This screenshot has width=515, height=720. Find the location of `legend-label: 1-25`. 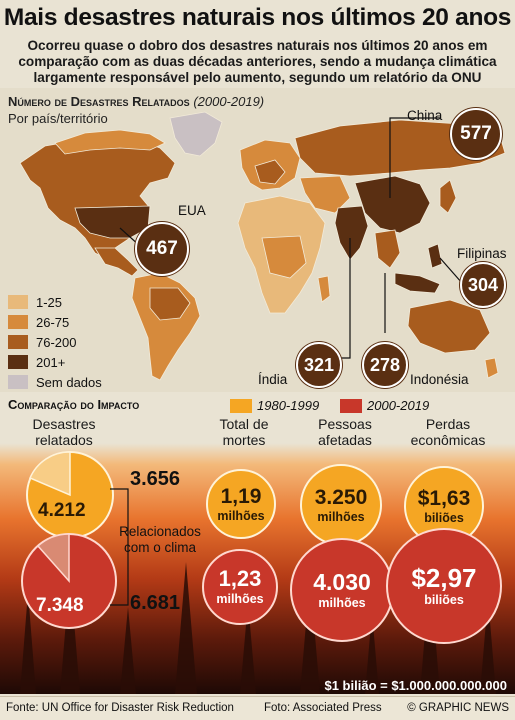

legend-label: 1-25 is located at coordinates (49, 302).